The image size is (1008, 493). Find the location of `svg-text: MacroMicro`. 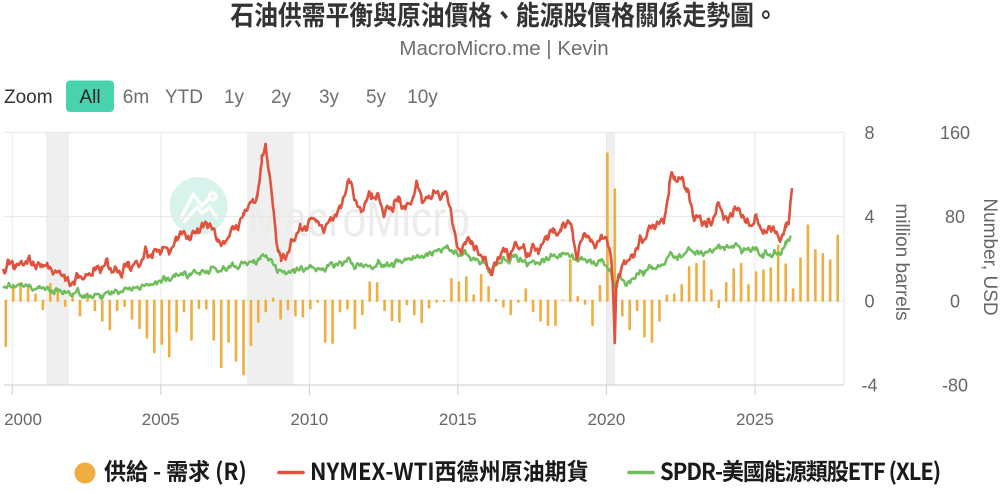

svg-text: MacroMicro is located at coordinates (359, 219).